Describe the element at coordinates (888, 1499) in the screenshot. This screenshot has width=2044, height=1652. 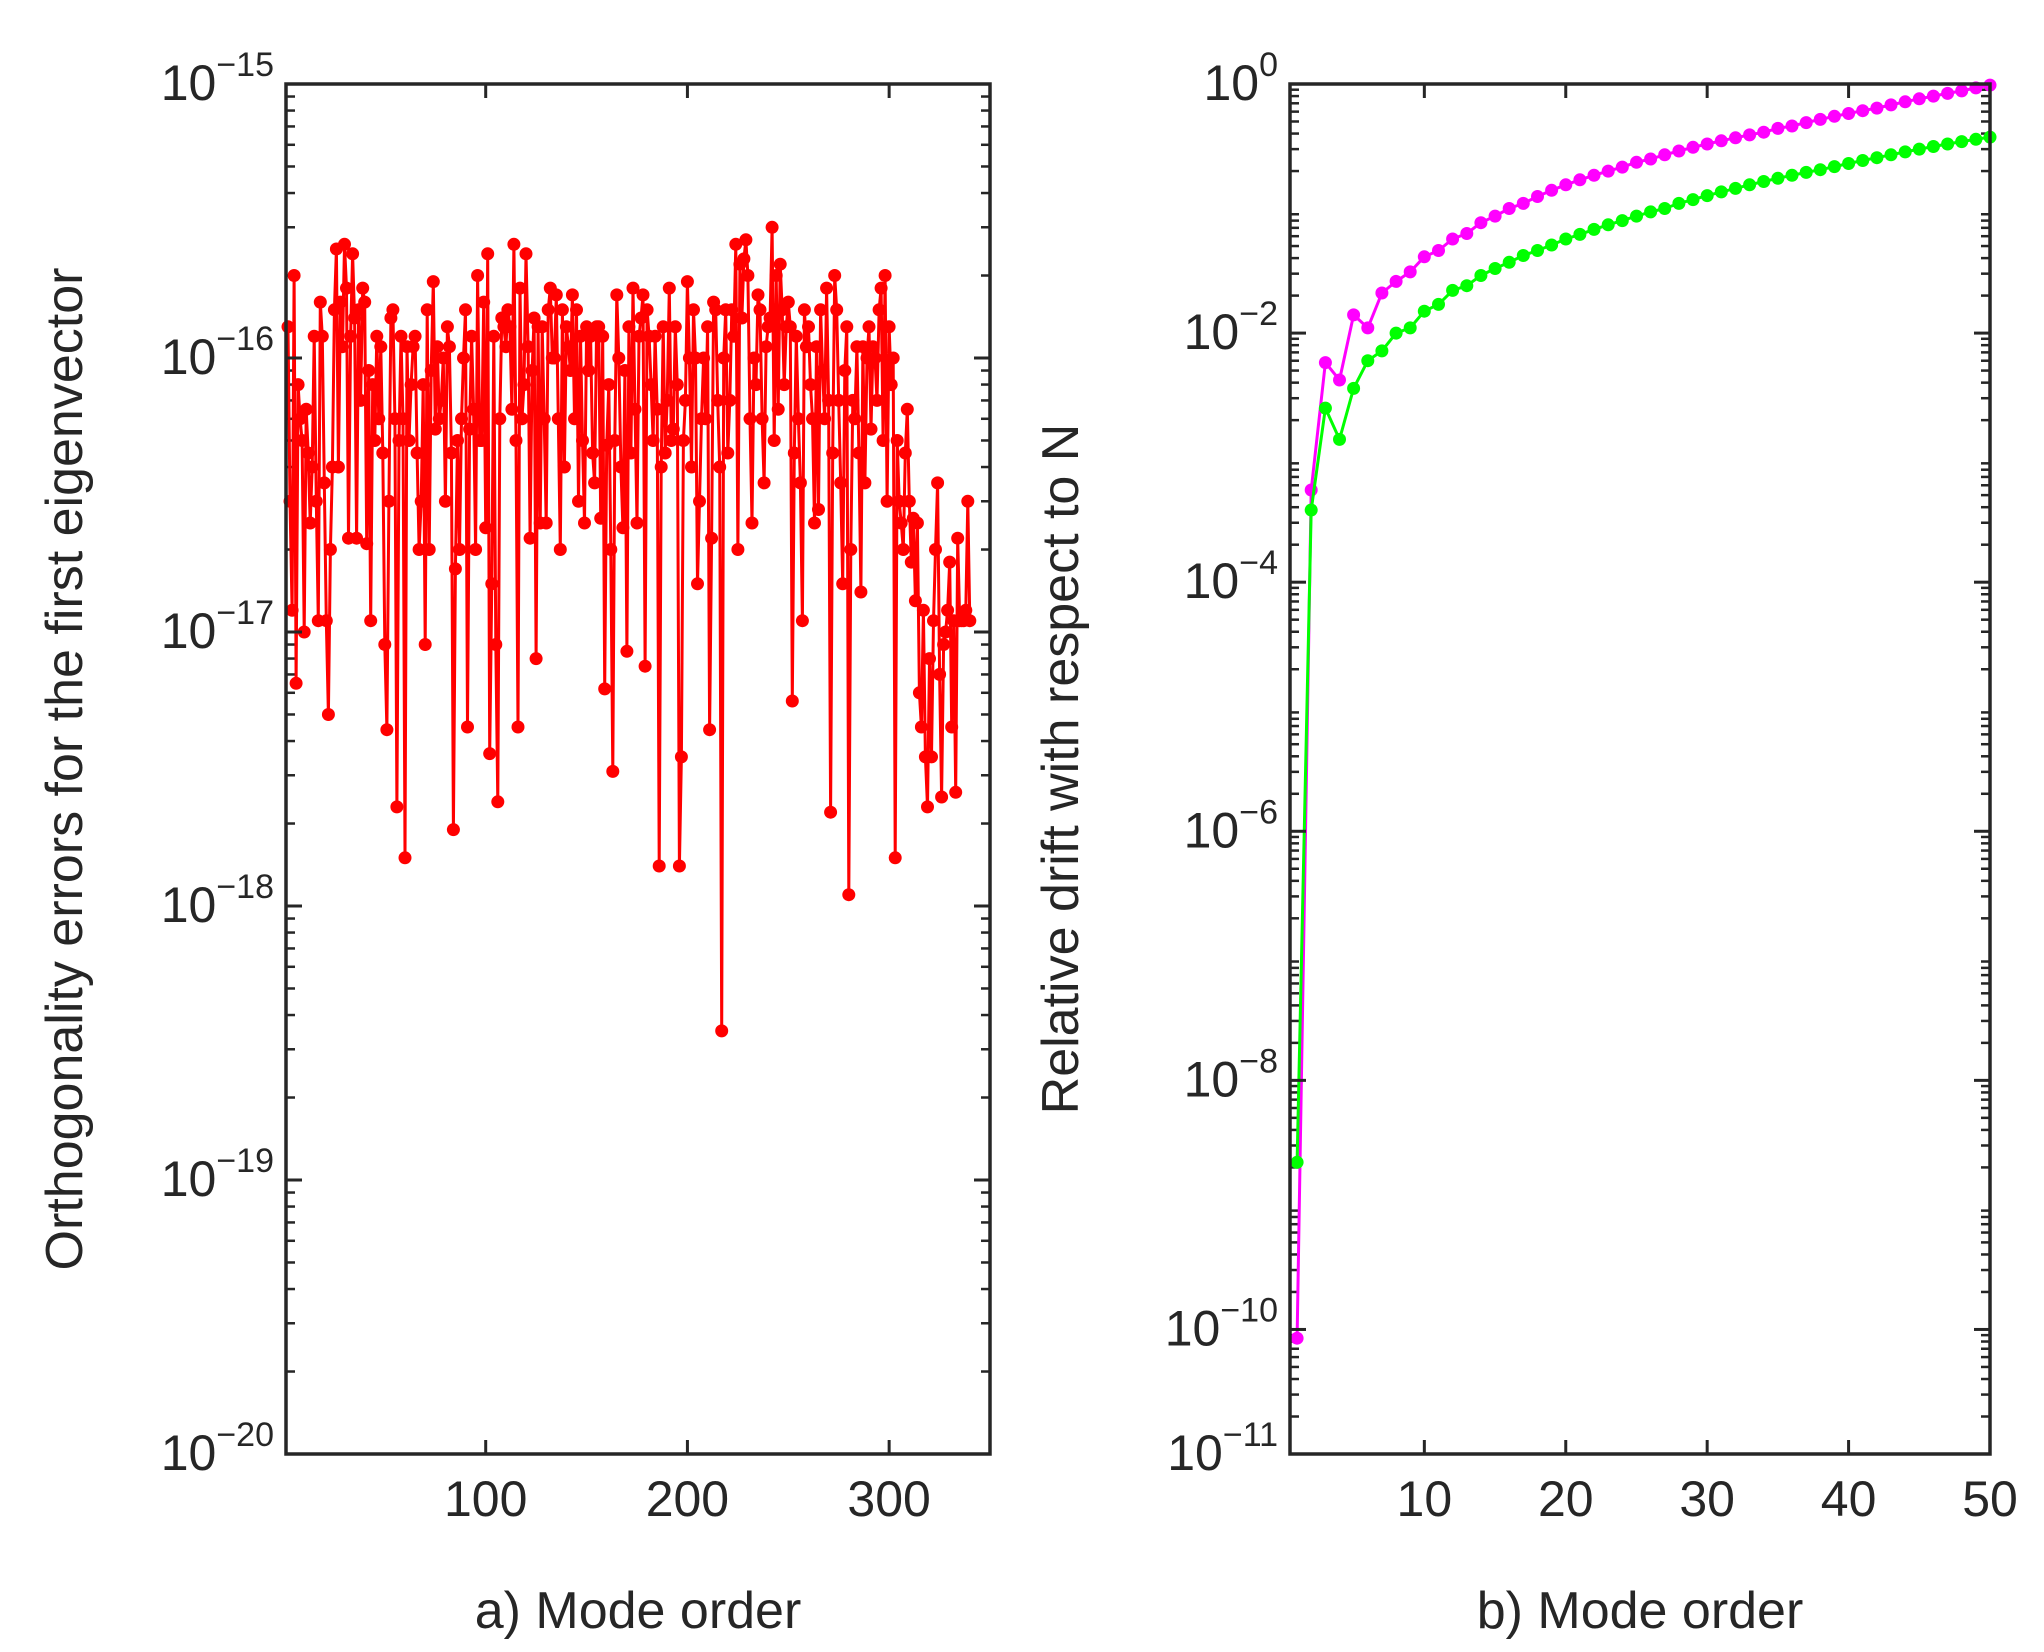
I see `panel-a-x-tick-label: 300` at that location.